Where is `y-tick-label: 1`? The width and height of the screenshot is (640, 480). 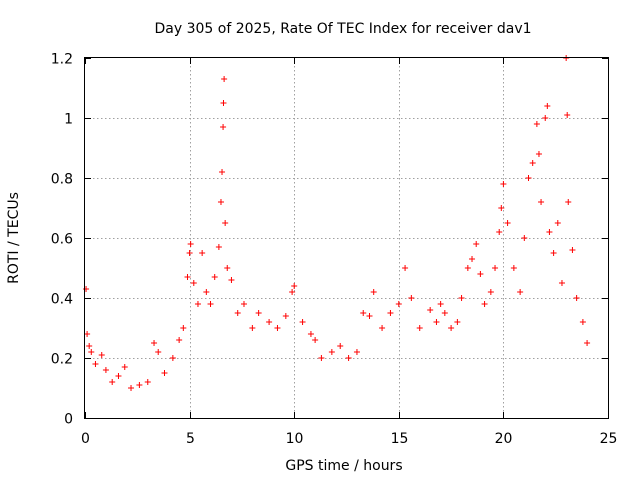 y-tick-label: 1 is located at coordinates (68, 120).